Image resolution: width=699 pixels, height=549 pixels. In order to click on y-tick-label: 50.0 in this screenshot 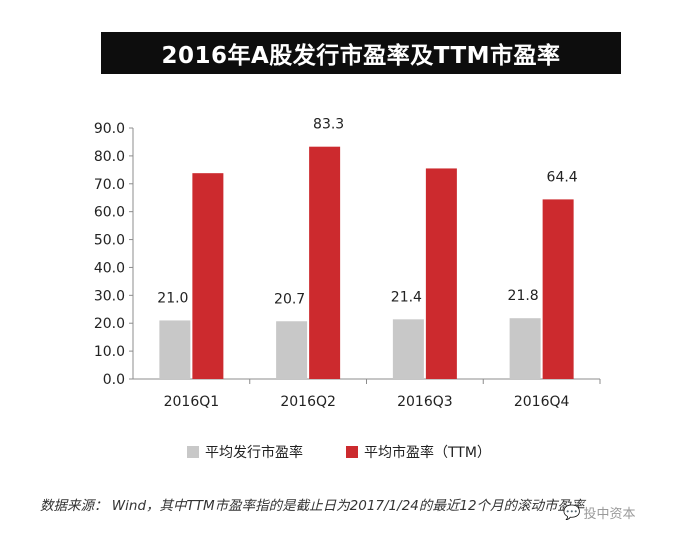, I will do `click(109, 241)`.